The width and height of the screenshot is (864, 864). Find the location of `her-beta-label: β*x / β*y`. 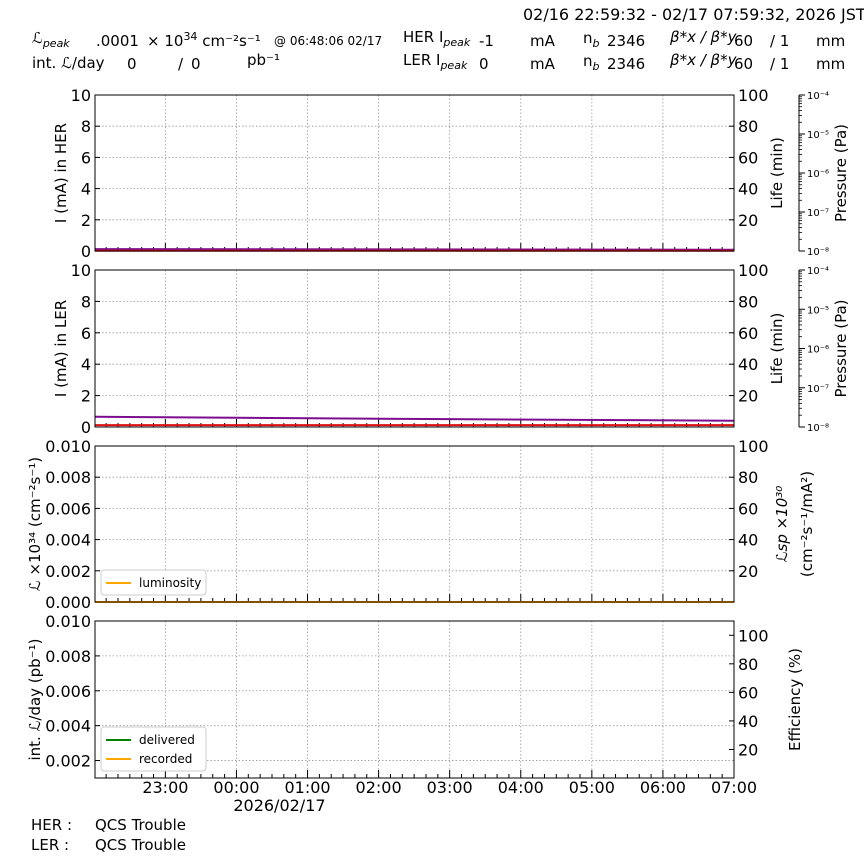

her-beta-label: β*x / β*y is located at coordinates (703, 37).